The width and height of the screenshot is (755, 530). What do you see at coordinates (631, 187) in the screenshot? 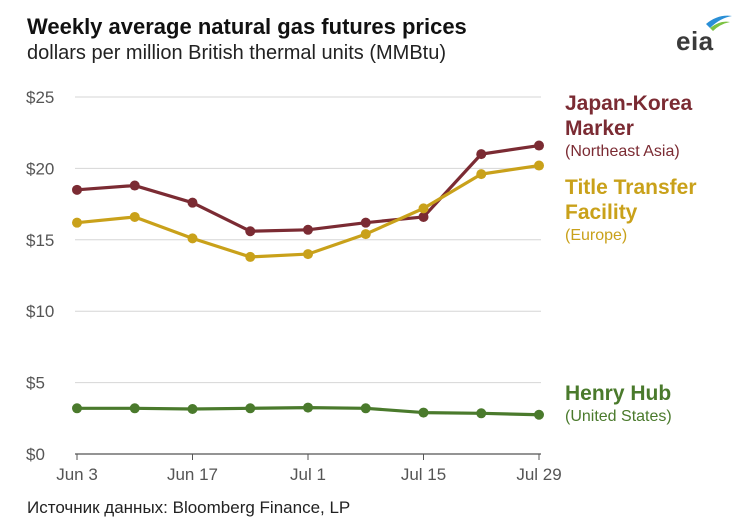
I see `series-label: Title Transfer` at bounding box center [631, 187].